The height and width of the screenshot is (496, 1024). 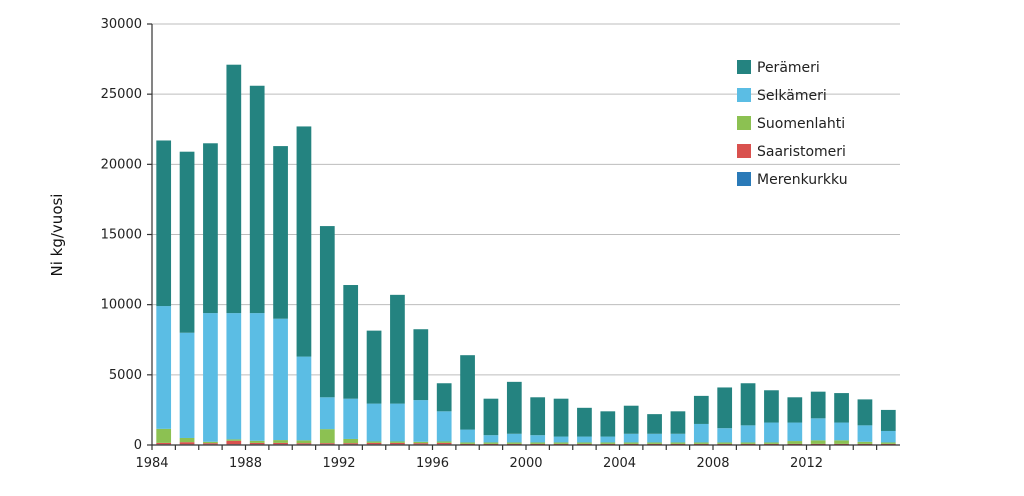 I want to click on bar-segment-suomenlahti-1998, so click(x=491, y=443).